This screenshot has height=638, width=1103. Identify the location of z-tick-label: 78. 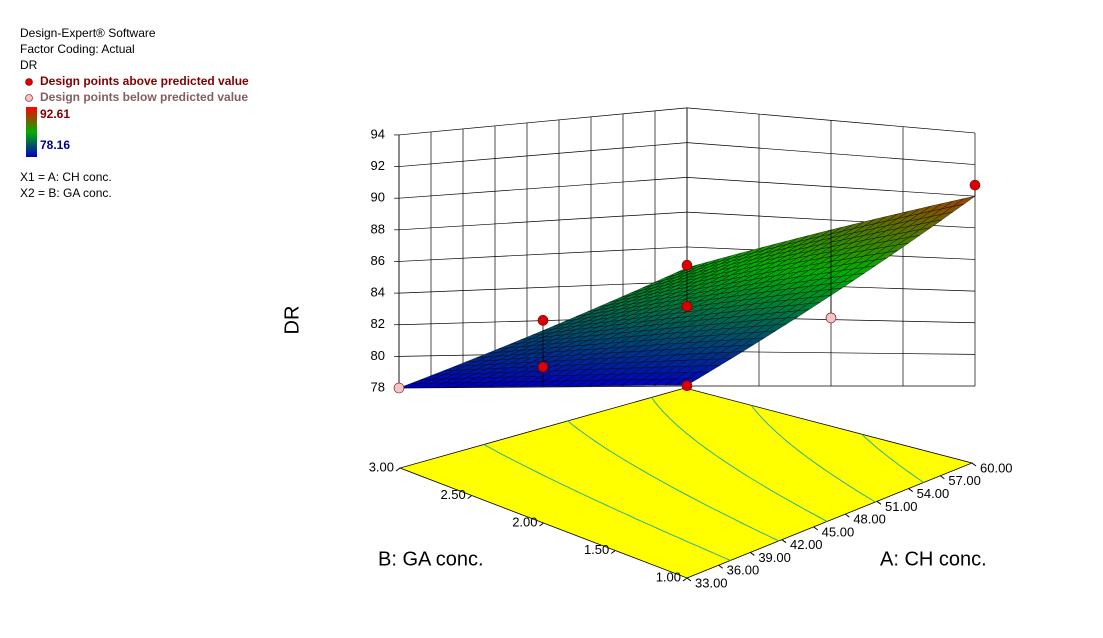
(378, 386).